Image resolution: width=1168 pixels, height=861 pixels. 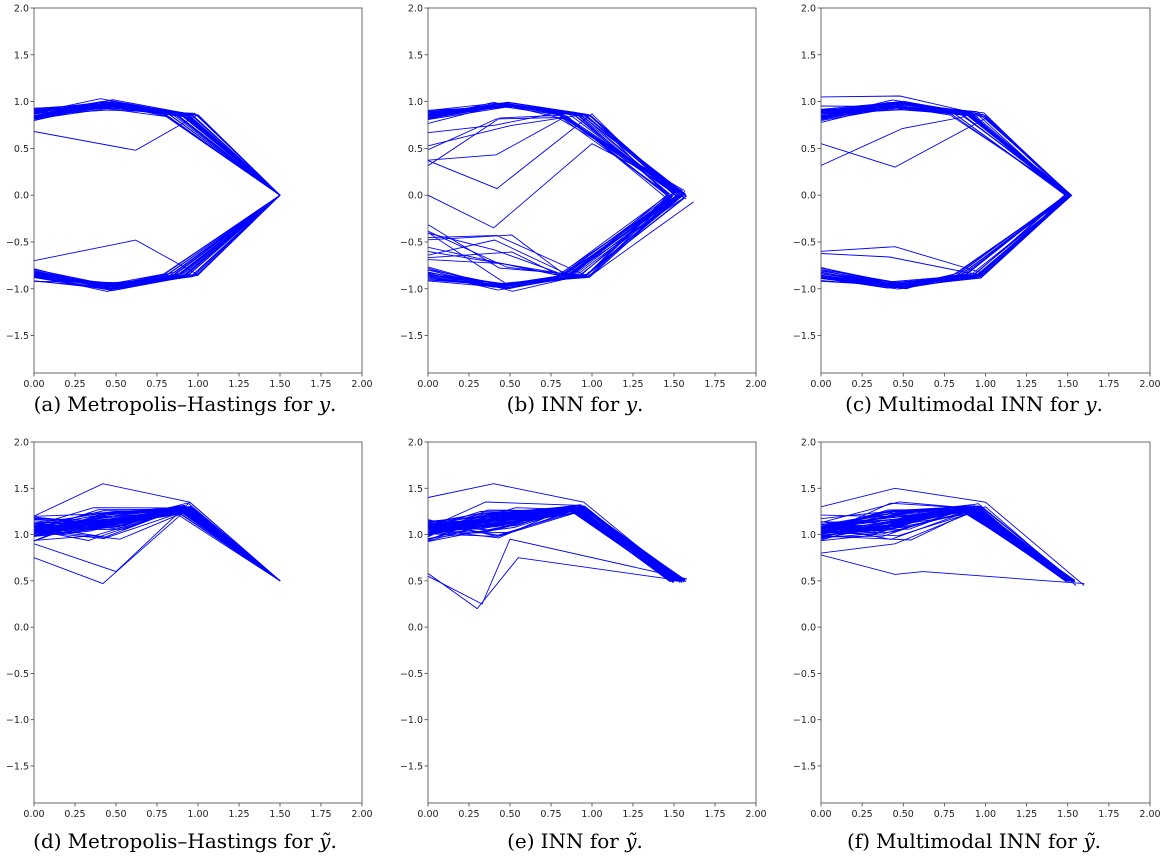 I want to click on data-lines, so click(x=561, y=196).